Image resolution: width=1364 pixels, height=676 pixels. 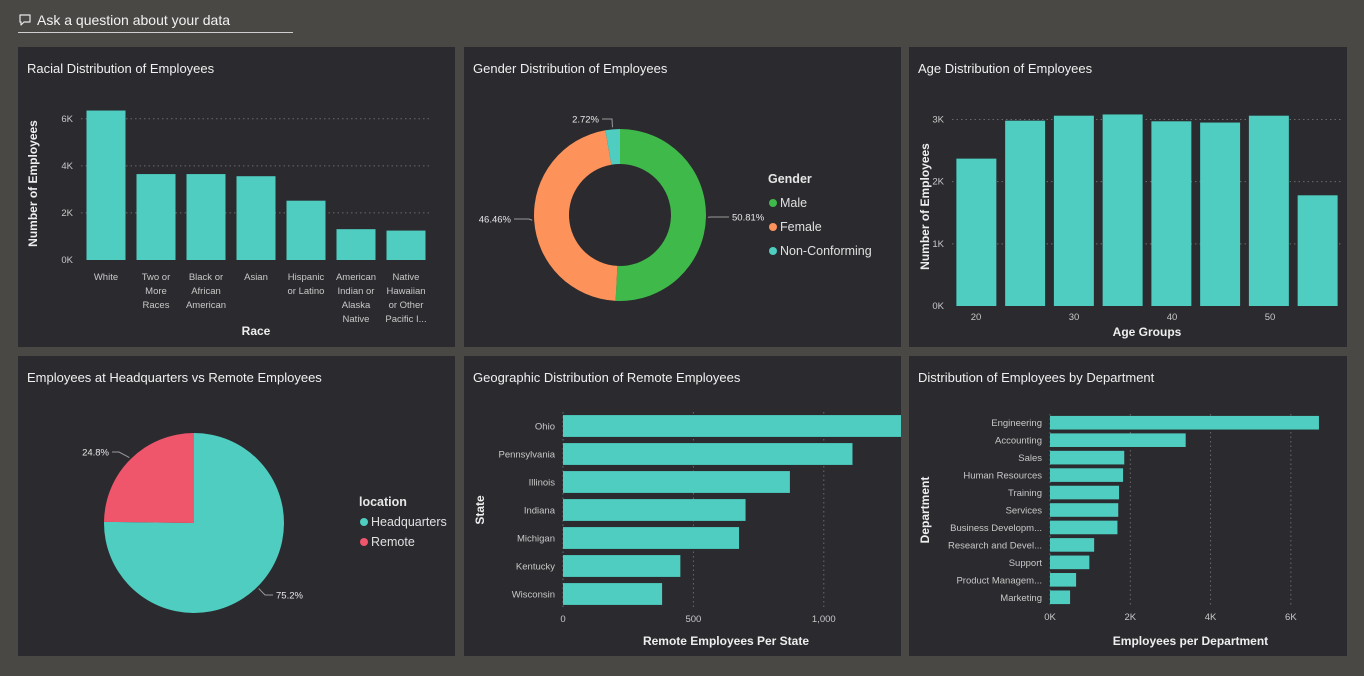 I want to click on x-tick-label: 50, so click(x=1270, y=317).